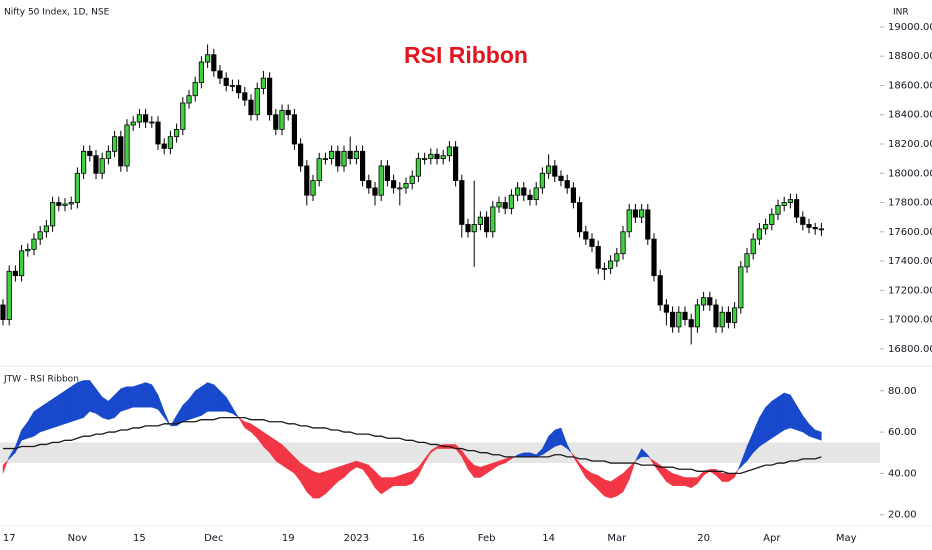 Image resolution: width=932 pixels, height=550 pixels. What do you see at coordinates (910, 85) in the screenshot?
I see `y-tick-label: 18600.00` at bounding box center [910, 85].